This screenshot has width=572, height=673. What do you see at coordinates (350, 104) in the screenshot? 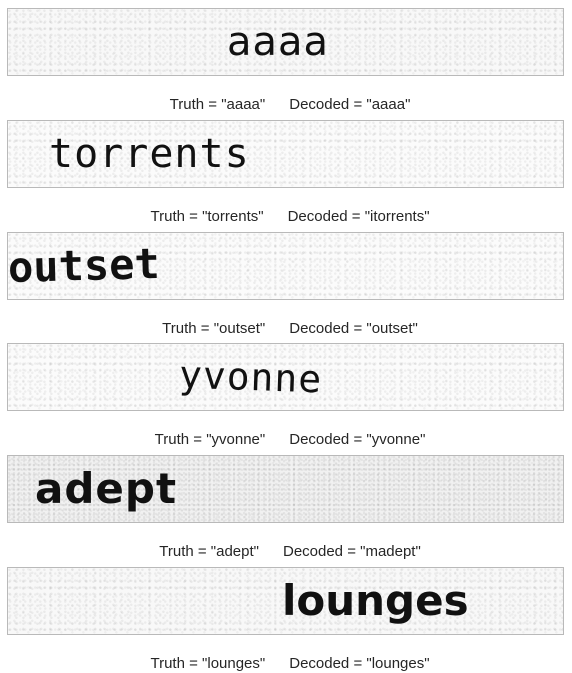
I see `decoded-label: Decoded = "aaaa"` at bounding box center [350, 104].